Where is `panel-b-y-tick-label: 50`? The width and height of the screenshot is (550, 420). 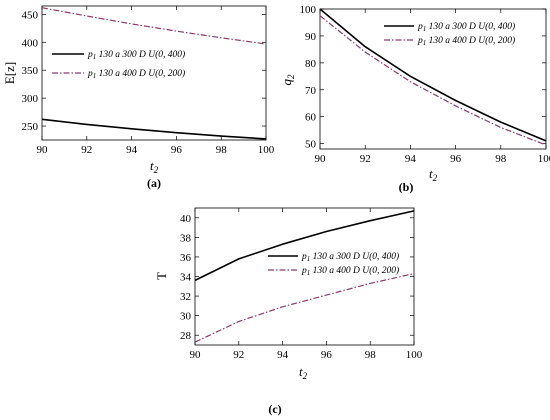 panel-b-y-tick-label: 50 is located at coordinates (311, 145).